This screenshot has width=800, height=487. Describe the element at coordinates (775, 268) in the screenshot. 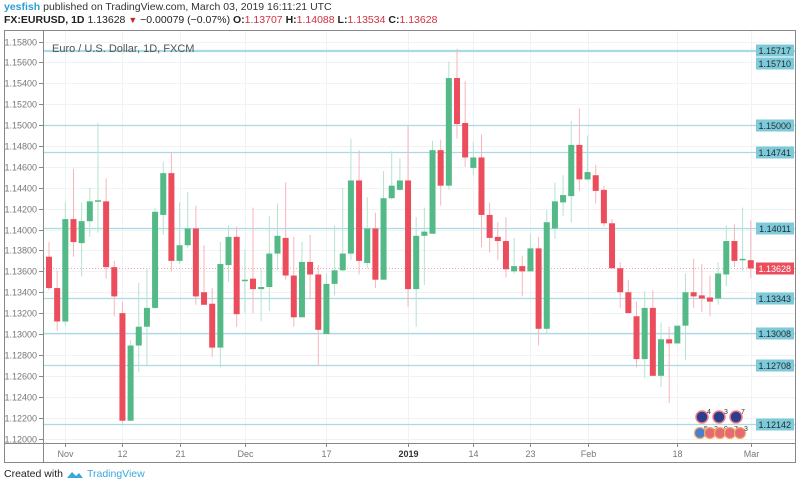

I see `current-price-label-box` at that location.